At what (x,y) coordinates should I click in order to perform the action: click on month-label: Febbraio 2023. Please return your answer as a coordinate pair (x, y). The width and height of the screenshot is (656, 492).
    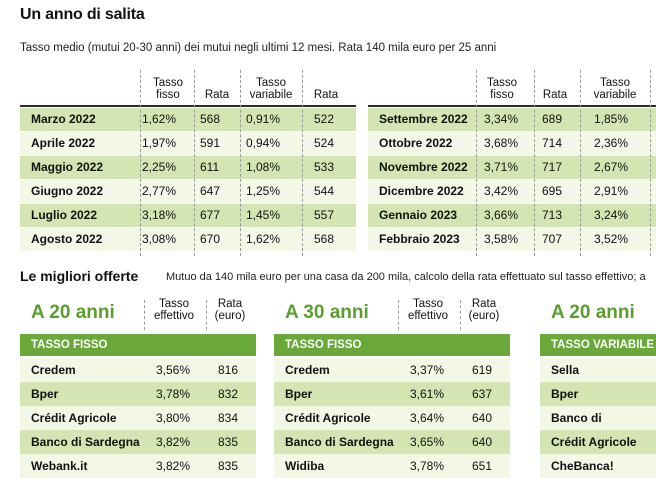
    Looking at the image, I should click on (419, 239).